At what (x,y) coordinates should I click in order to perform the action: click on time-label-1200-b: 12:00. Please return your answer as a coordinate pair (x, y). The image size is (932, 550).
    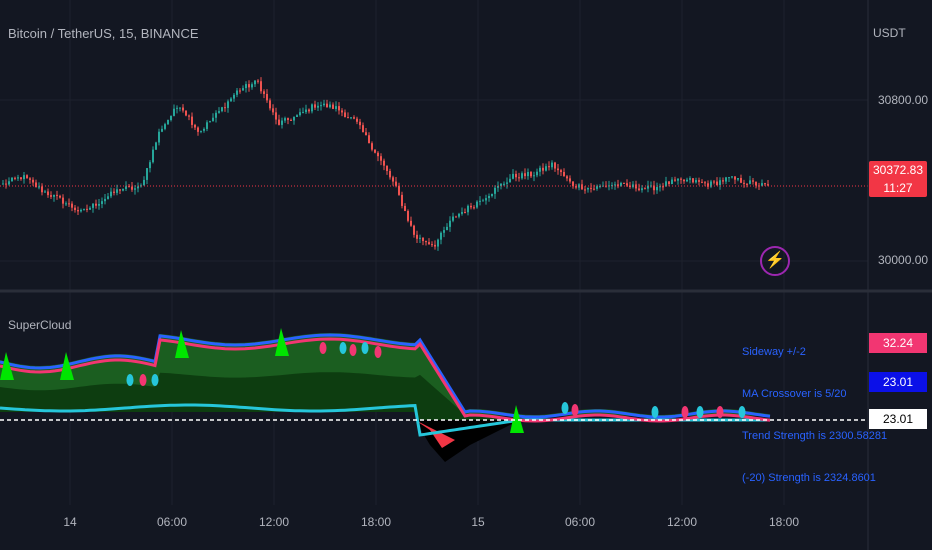
    Looking at the image, I should click on (682, 522).